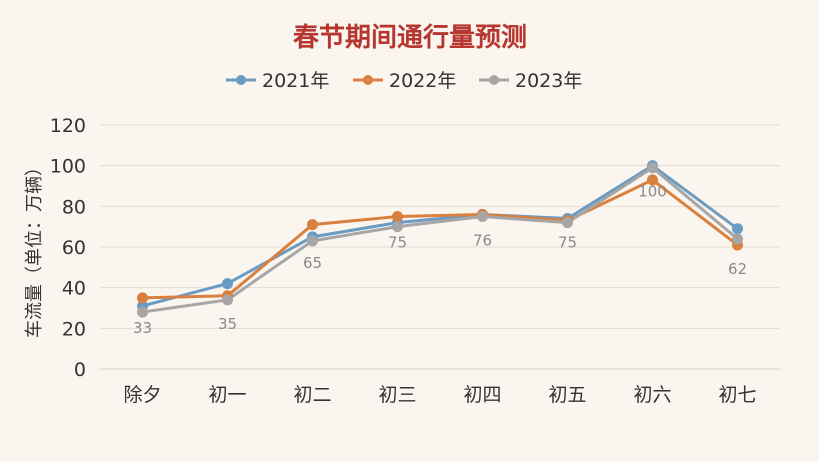 This screenshot has width=819, height=462. Describe the element at coordinates (312, 395) in the screenshot. I see `x-tick-2: 初二` at that location.